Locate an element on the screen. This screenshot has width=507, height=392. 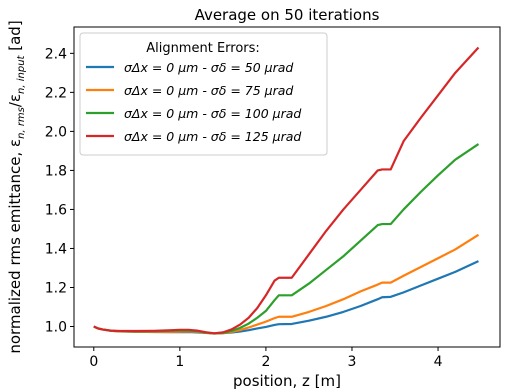
y-tick-label: 1.0 is located at coordinates (56, 328).